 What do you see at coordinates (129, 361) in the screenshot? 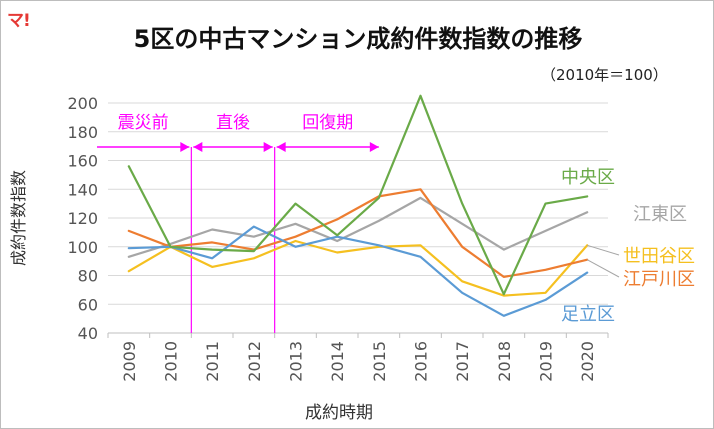
I see `x-tick-label-2009: 2009` at bounding box center [129, 361].